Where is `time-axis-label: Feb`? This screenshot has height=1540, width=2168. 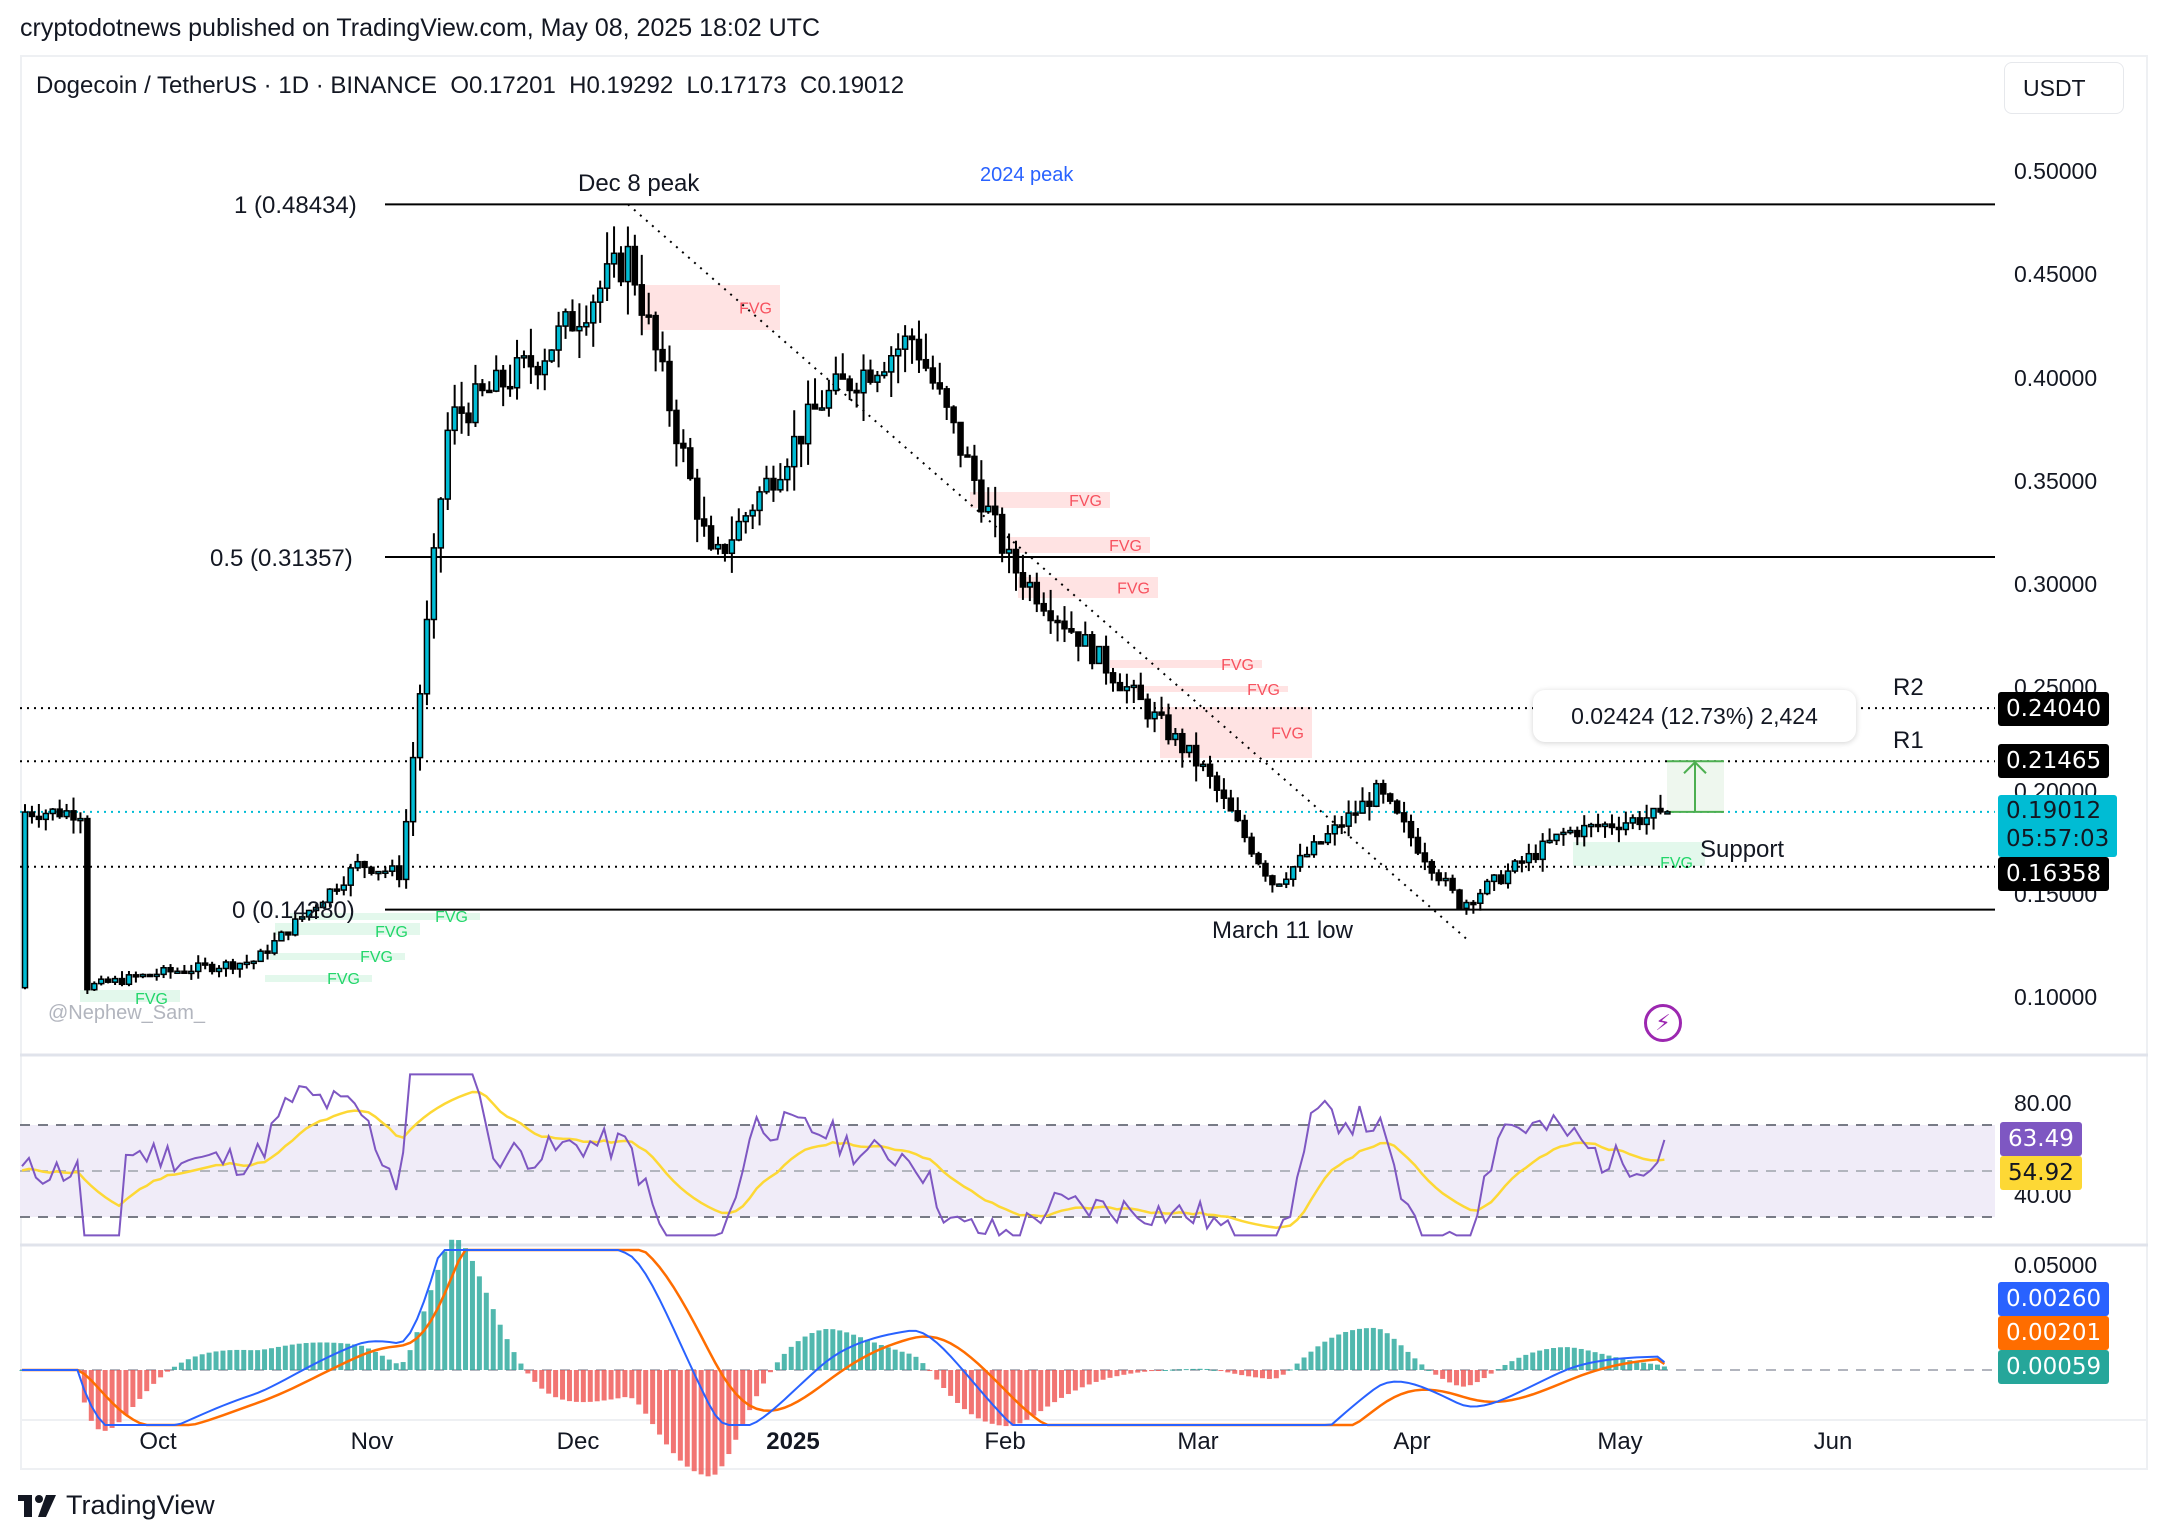
time-axis-label: Feb is located at coordinates (1005, 1441).